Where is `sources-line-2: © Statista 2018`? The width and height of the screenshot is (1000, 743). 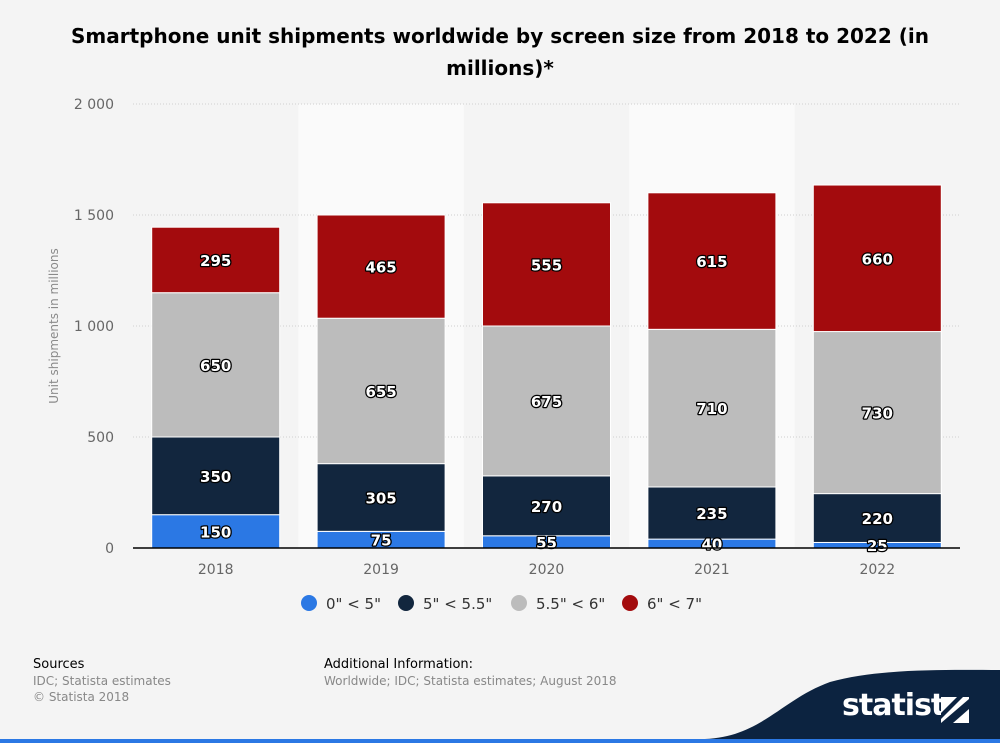 sources-line-2: © Statista 2018 is located at coordinates (81, 697).